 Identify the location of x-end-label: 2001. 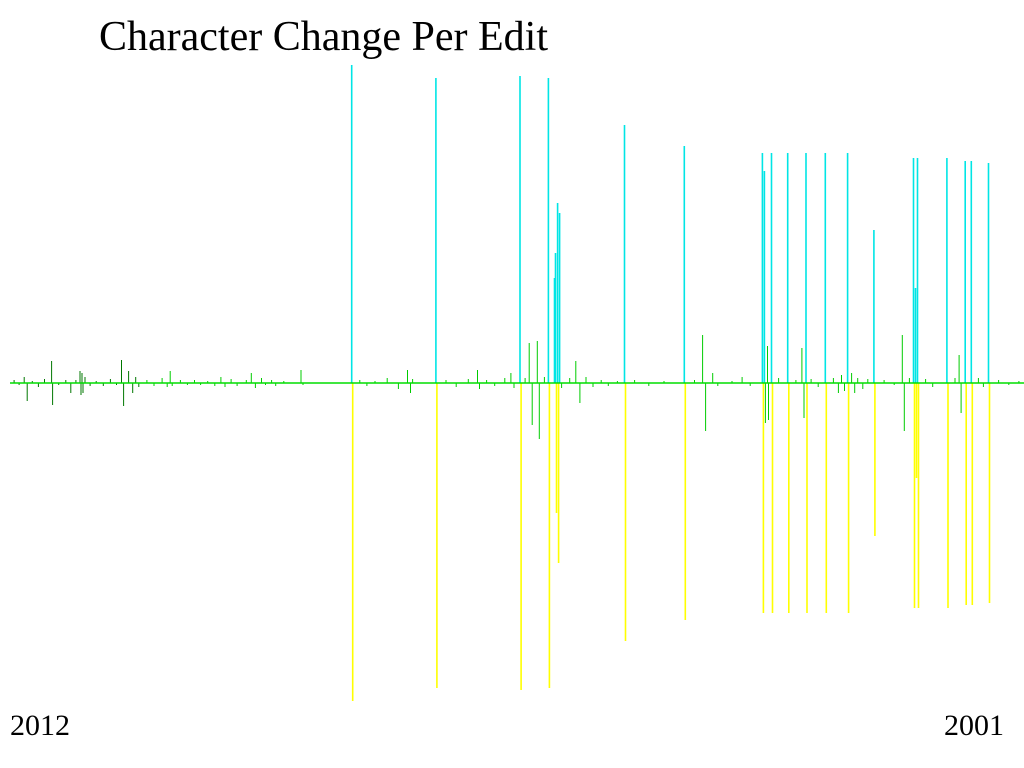
(974, 725).